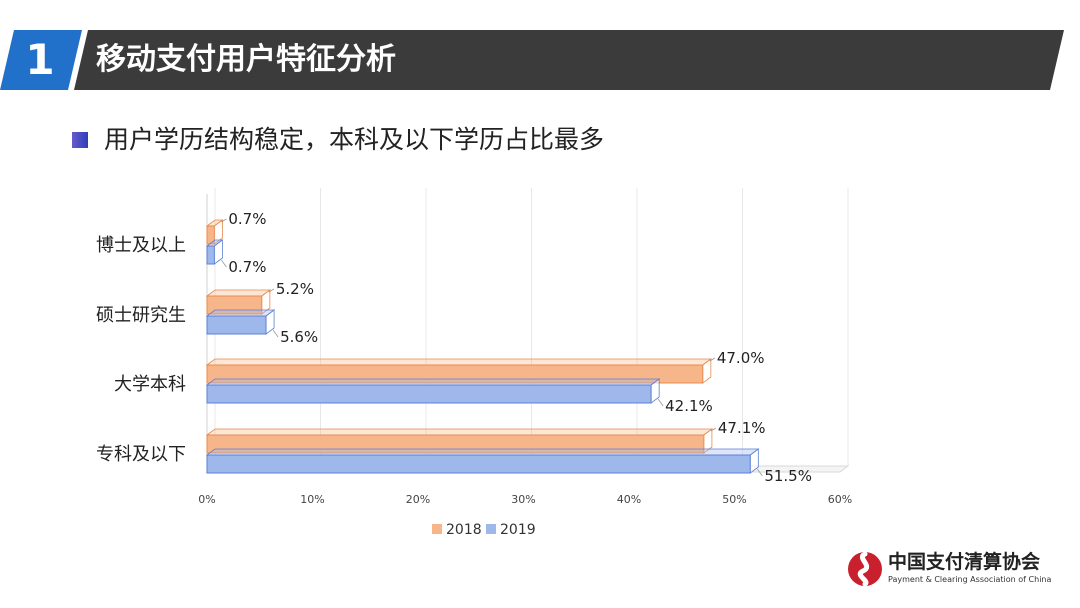 The width and height of the screenshot is (1080, 608). I want to click on section-number: 1, so click(40, 59).